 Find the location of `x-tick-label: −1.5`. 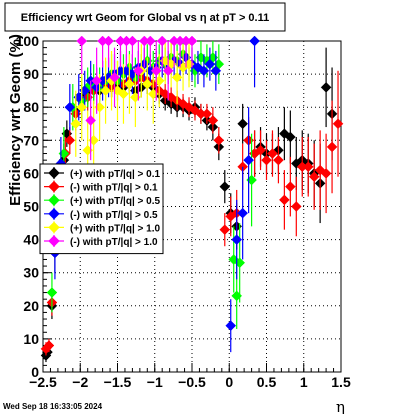

x-tick-label: −1.5 is located at coordinates (118, 382).